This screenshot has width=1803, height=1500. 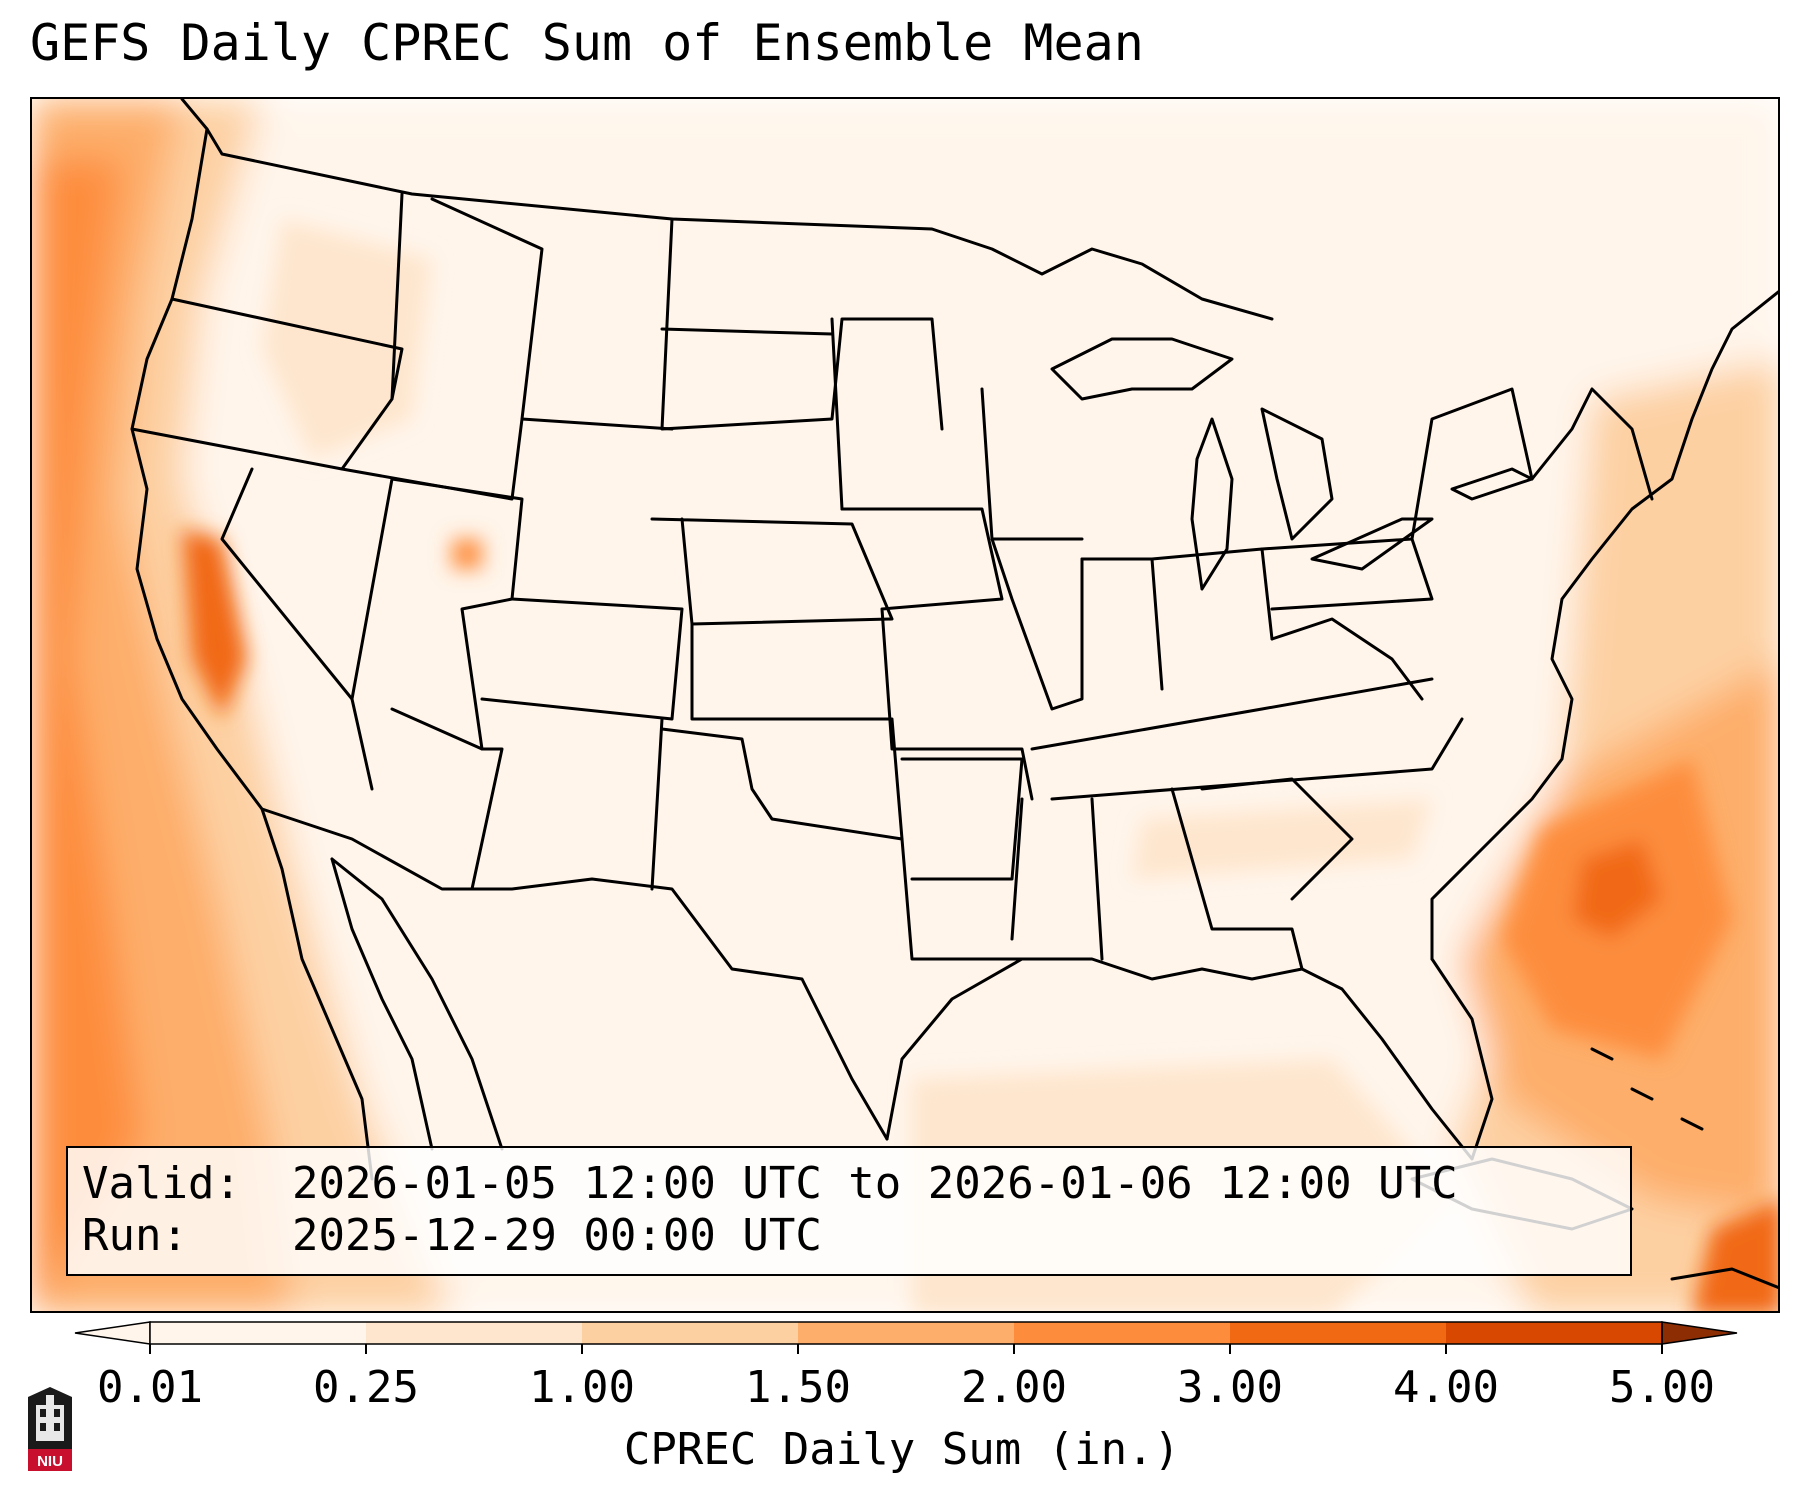 What do you see at coordinates (747, 331) in the screenshot?
I see `state-line-nd-sd` at bounding box center [747, 331].